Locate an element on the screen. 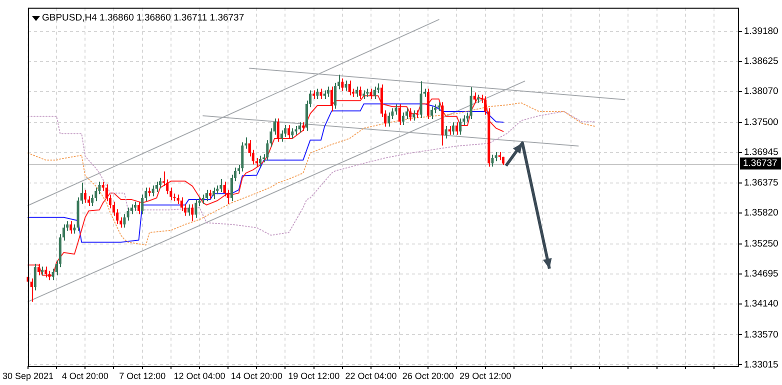 The width and height of the screenshot is (782, 385). x-tick-label: 12 Oct 04:00 is located at coordinates (200, 375).